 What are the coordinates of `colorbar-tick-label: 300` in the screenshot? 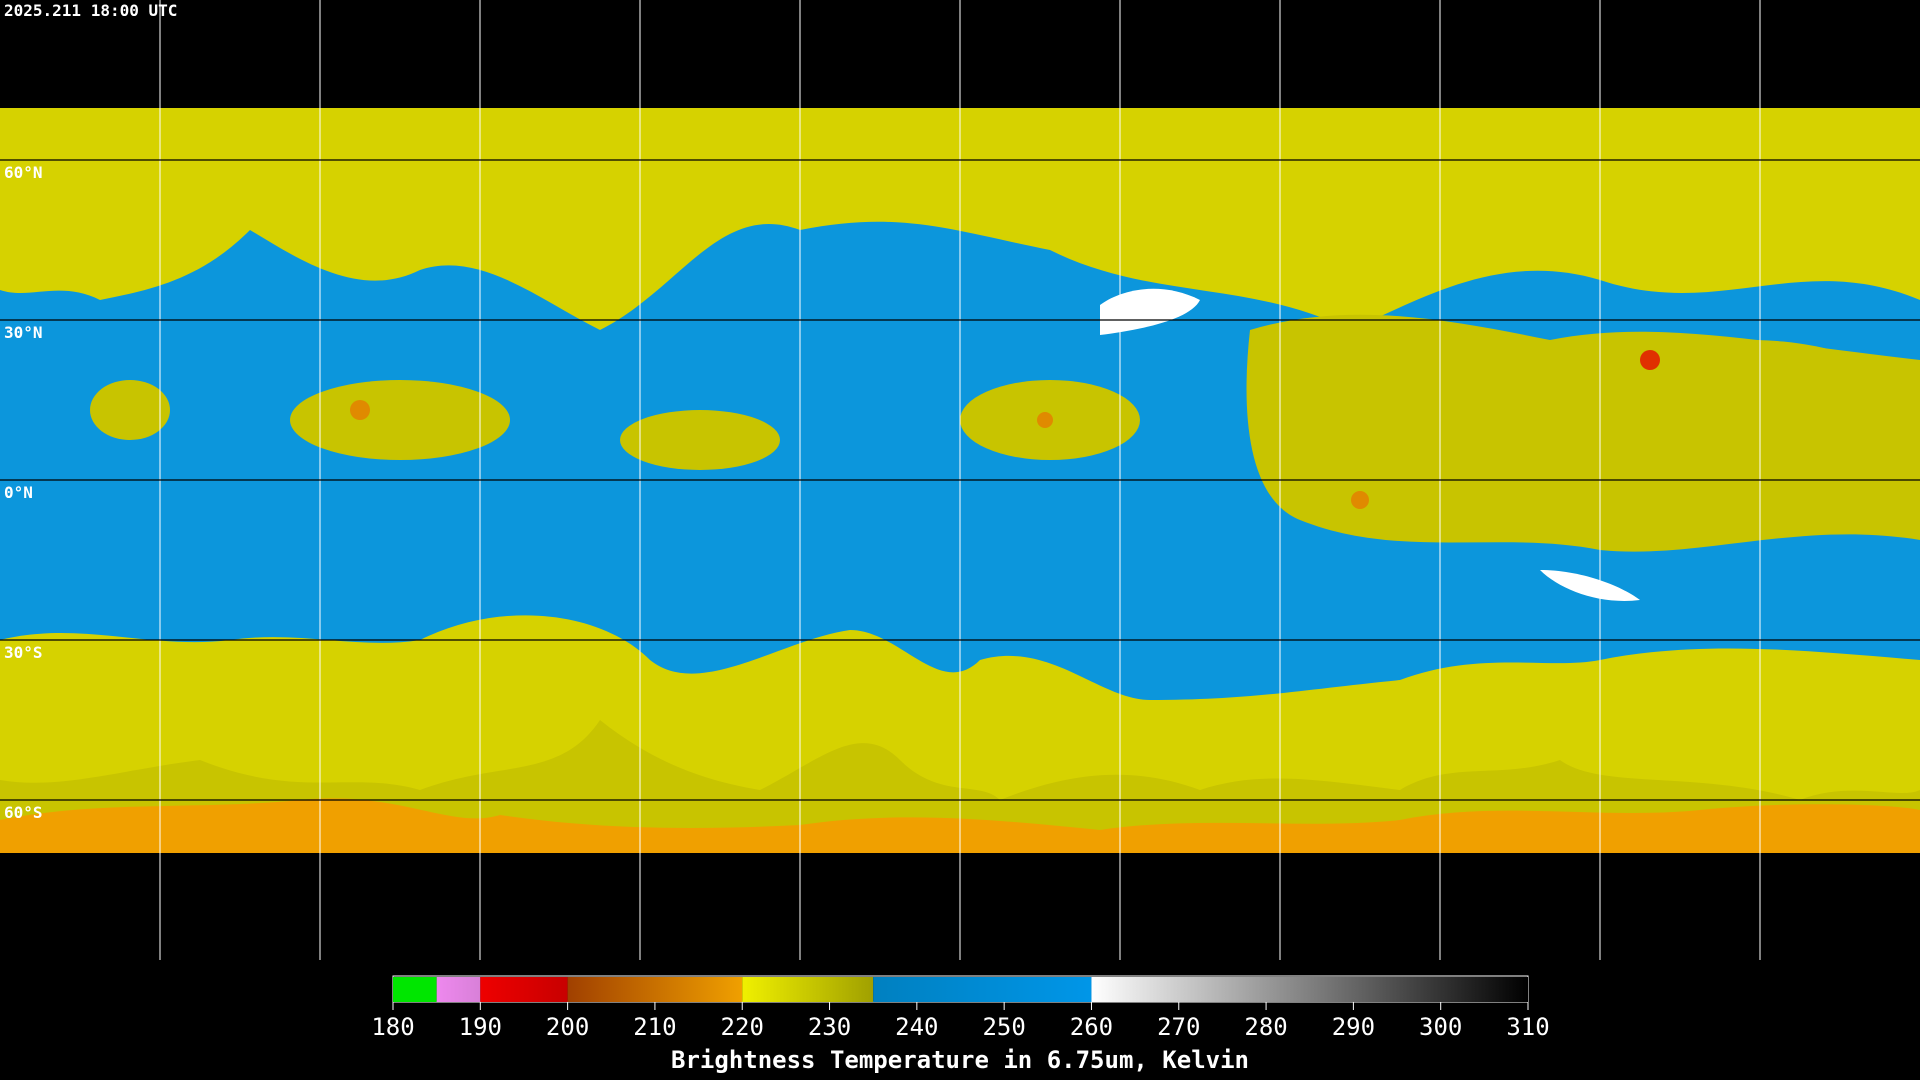 It's located at (1440, 1027).